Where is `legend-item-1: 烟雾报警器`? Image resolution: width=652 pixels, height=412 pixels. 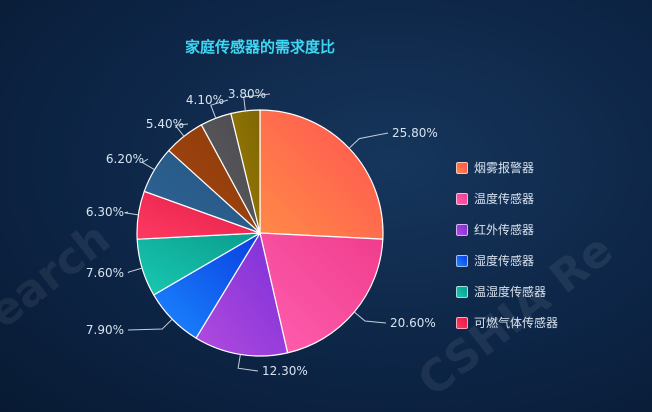
legend-item-1: 烟雾报警器 is located at coordinates (507, 167).